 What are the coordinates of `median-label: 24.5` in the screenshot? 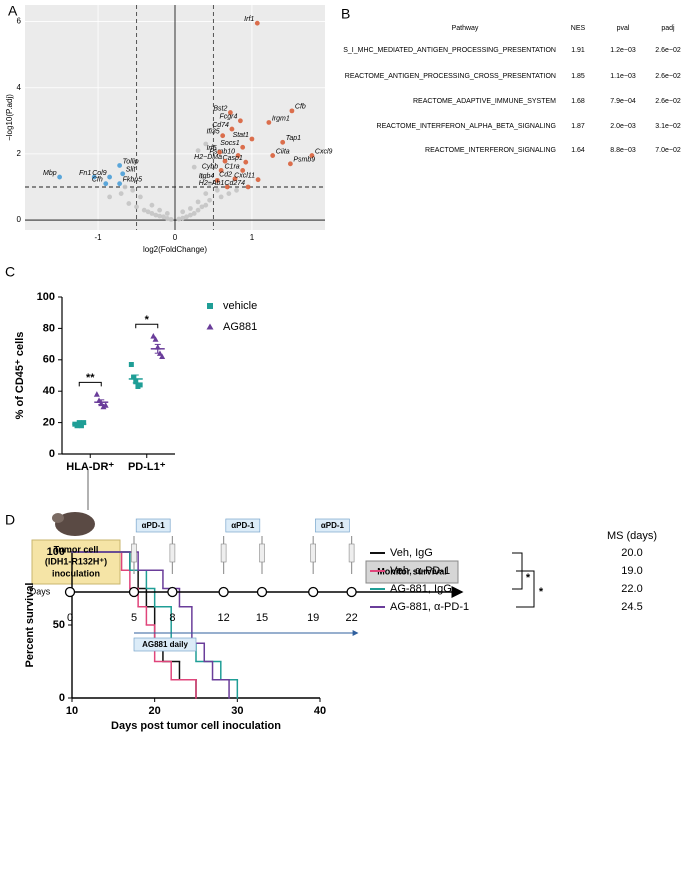 It's located at (631, 607).